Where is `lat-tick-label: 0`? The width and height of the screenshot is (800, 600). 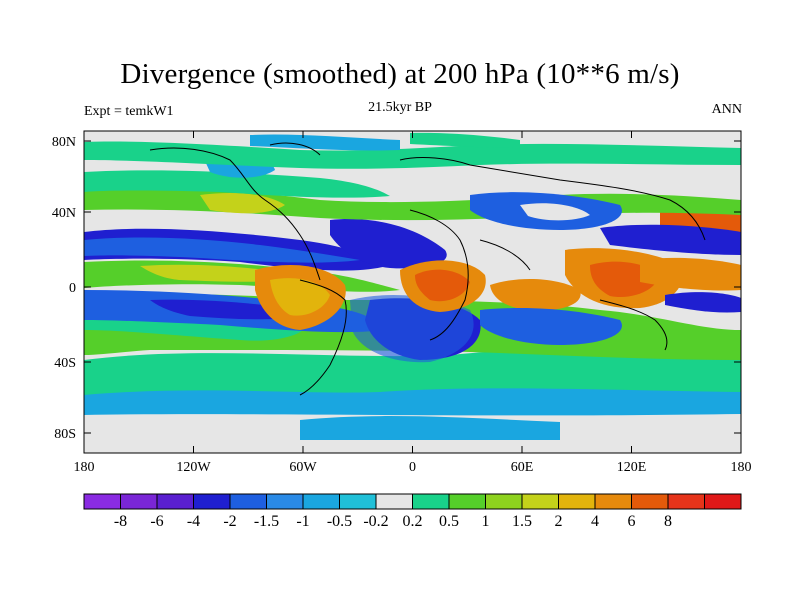
lat-tick-label: 0 is located at coordinates (72, 288).